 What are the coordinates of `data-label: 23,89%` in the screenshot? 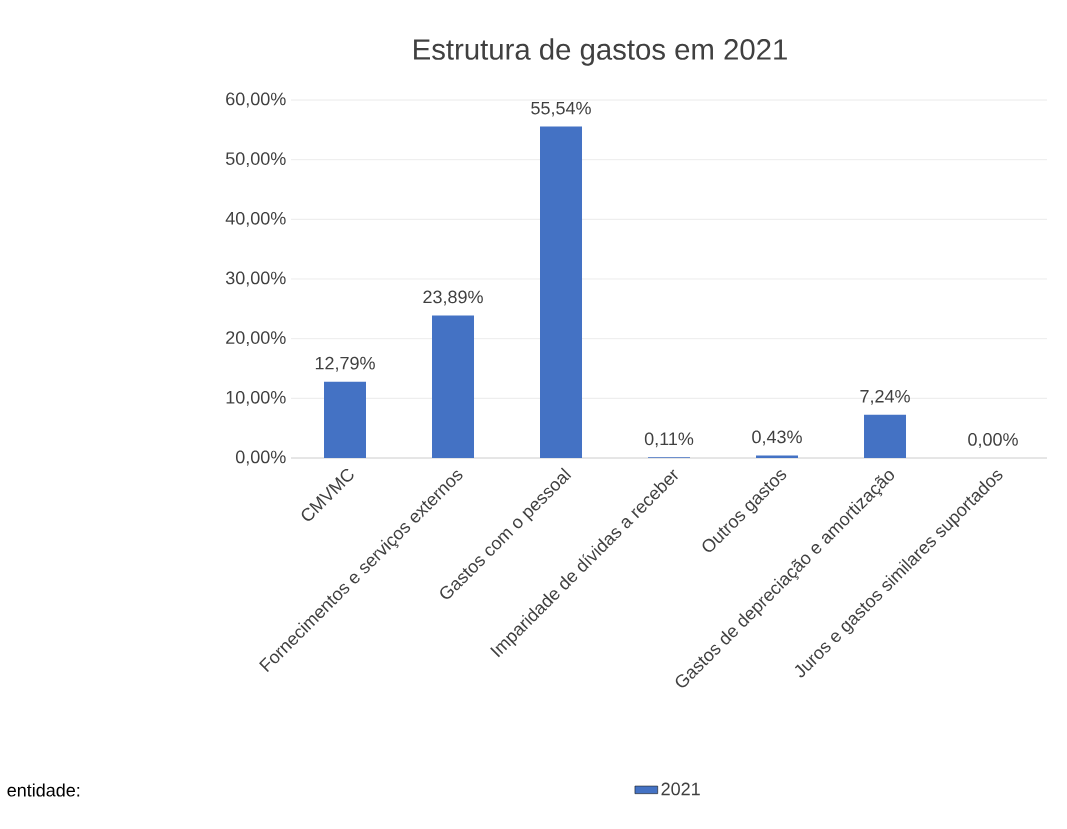 It's located at (453, 298).